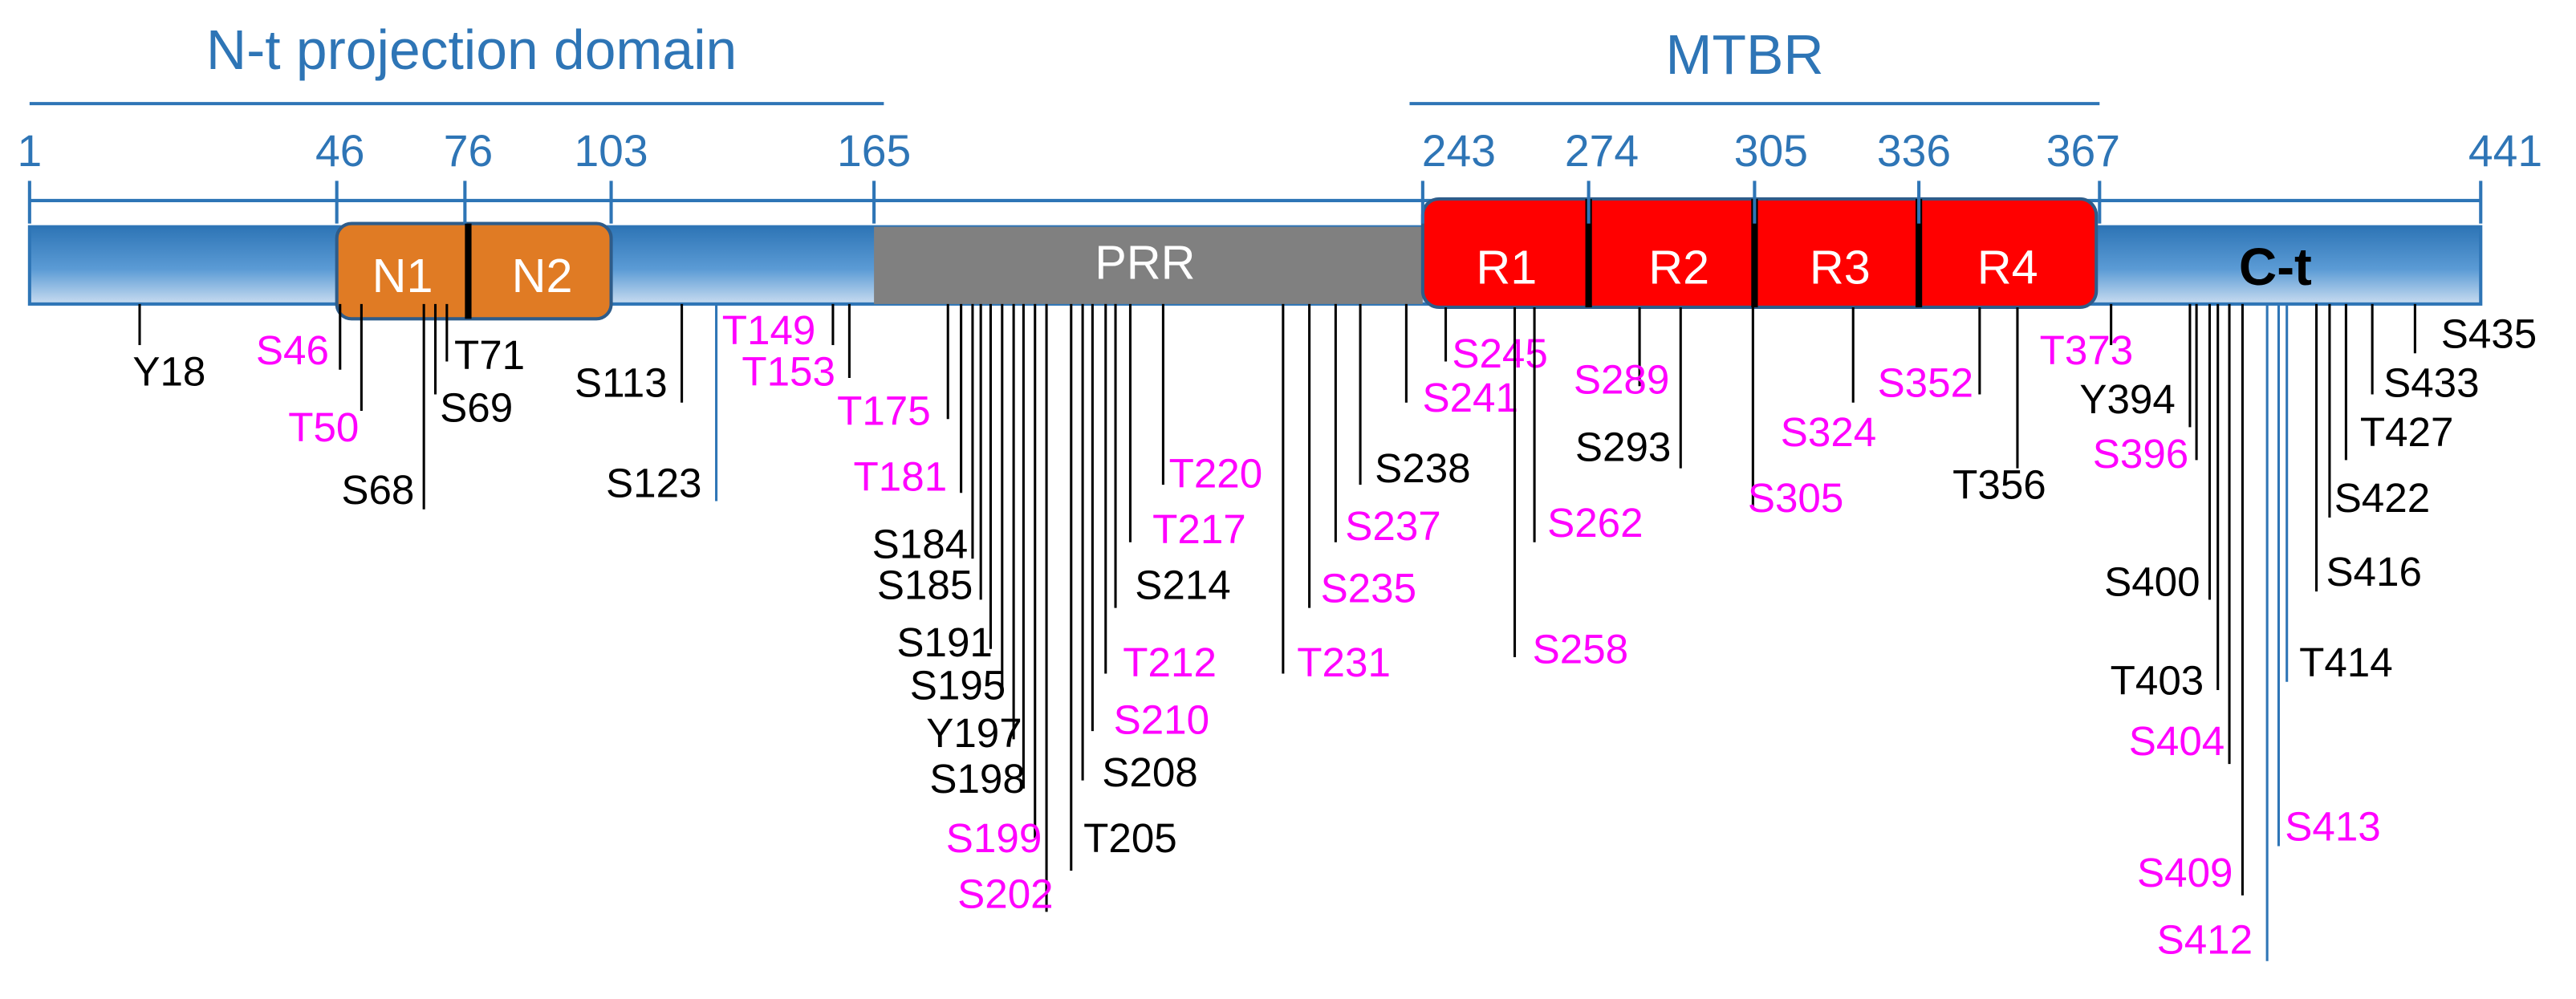  Describe the element at coordinates (2489, 333) in the screenshot. I see `site-label: S435` at that location.